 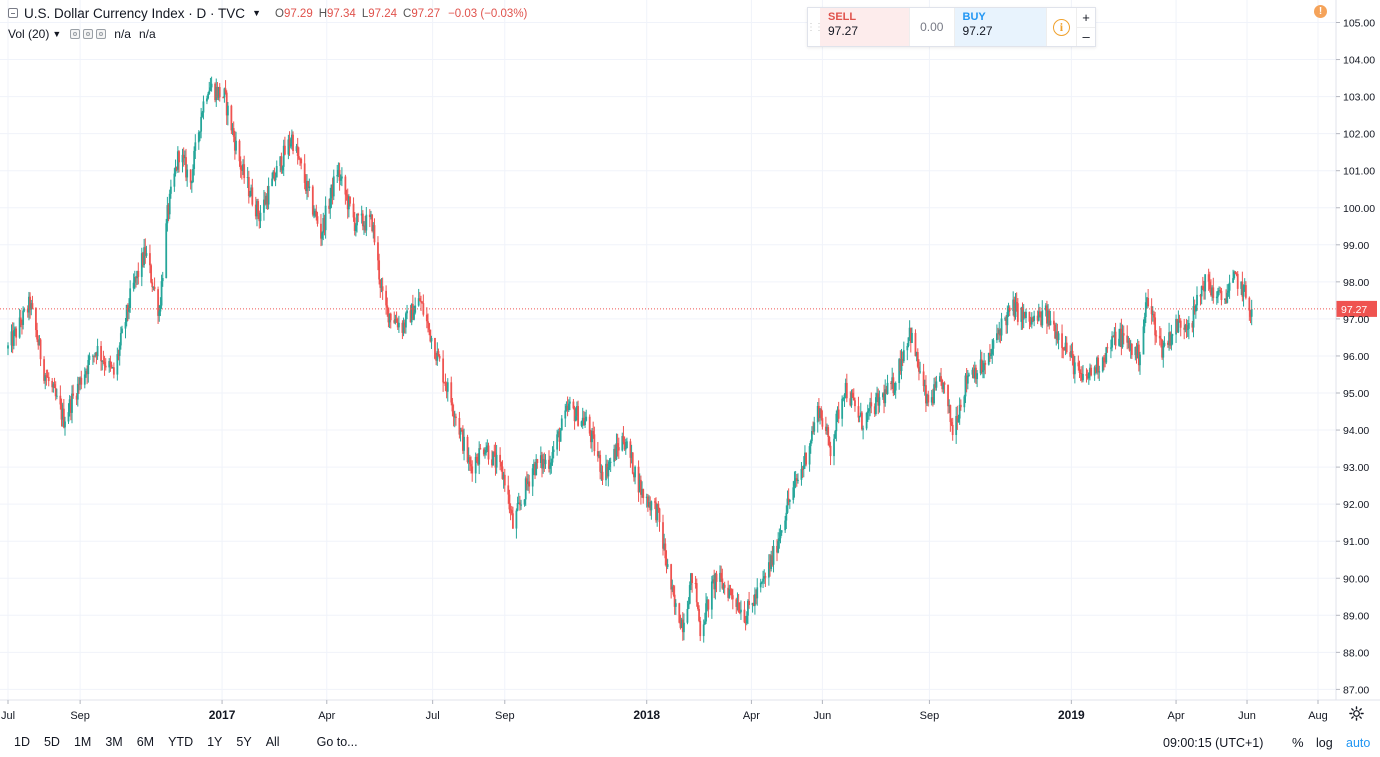 What do you see at coordinates (244, 742) in the screenshot?
I see `range-5y-button: 5Y` at bounding box center [244, 742].